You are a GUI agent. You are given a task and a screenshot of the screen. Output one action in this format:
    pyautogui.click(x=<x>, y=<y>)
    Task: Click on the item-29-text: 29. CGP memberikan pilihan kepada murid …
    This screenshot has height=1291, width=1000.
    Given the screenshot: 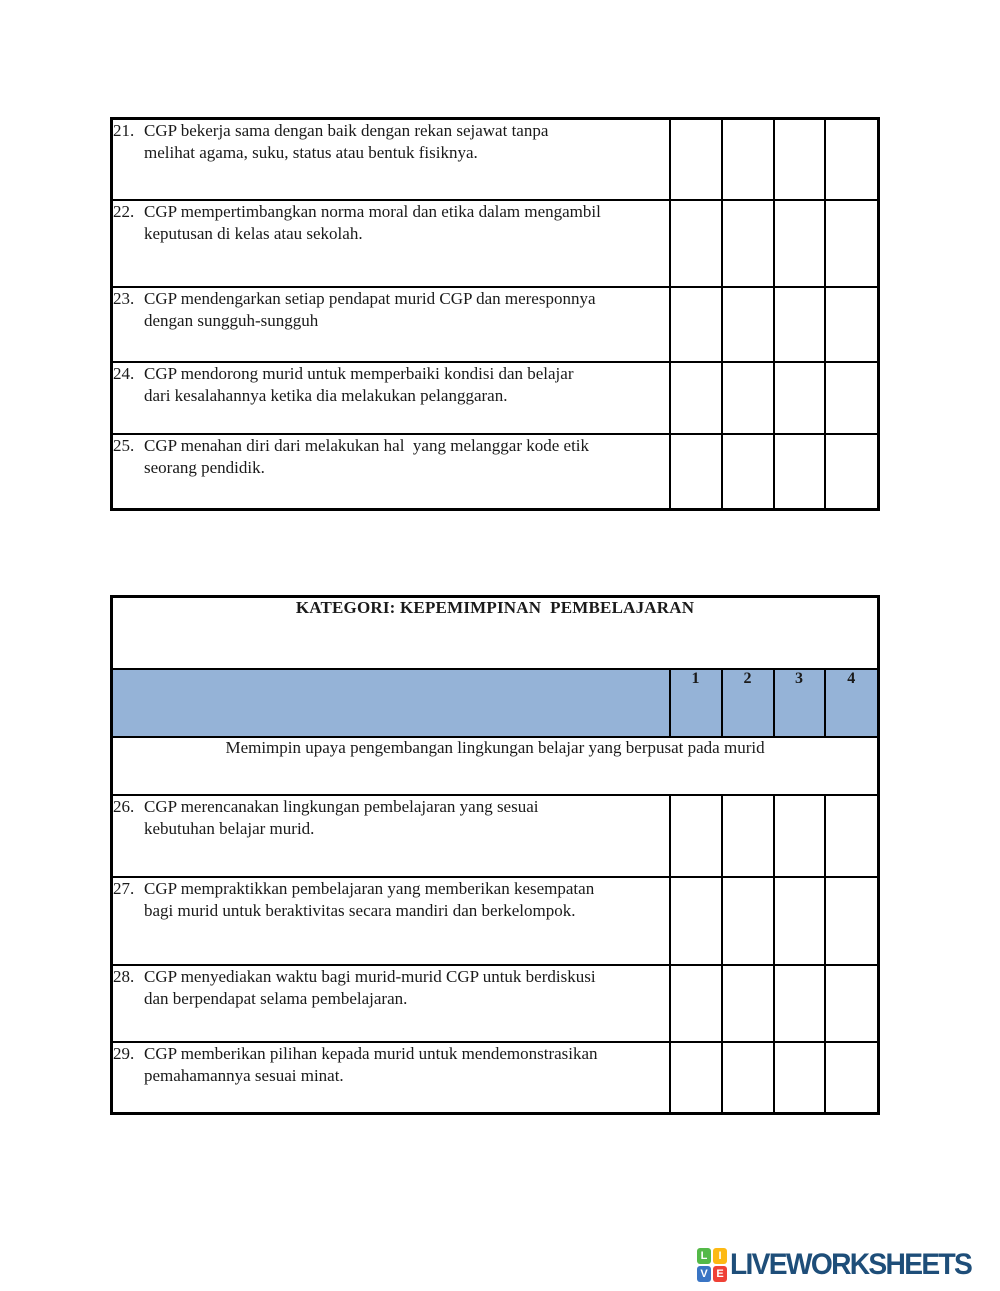 What is the action you would take?
    pyautogui.click(x=390, y=1077)
    